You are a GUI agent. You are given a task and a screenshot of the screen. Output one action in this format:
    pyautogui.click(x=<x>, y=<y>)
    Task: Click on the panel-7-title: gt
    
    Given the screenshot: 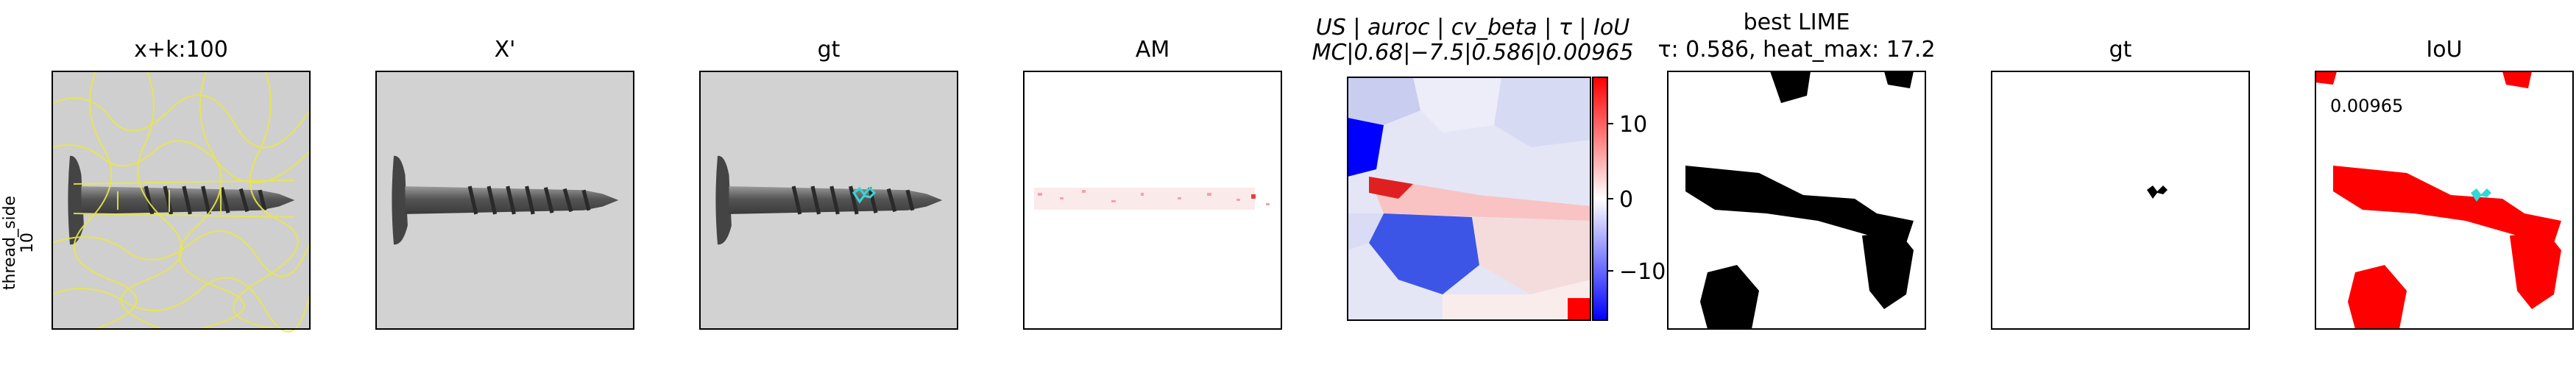 What is the action you would take?
    pyautogui.click(x=2120, y=50)
    